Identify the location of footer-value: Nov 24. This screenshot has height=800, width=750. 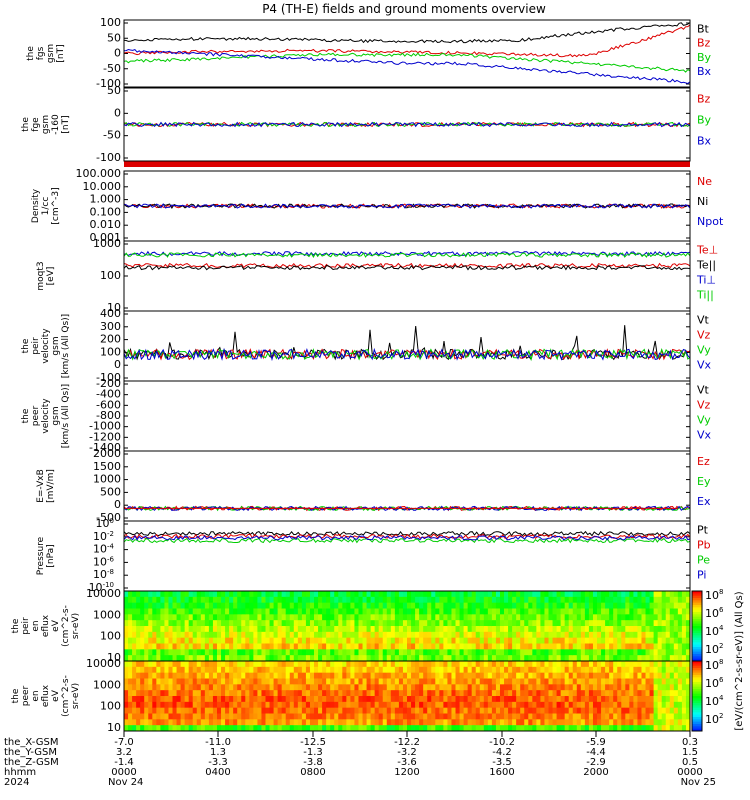
(125, 782).